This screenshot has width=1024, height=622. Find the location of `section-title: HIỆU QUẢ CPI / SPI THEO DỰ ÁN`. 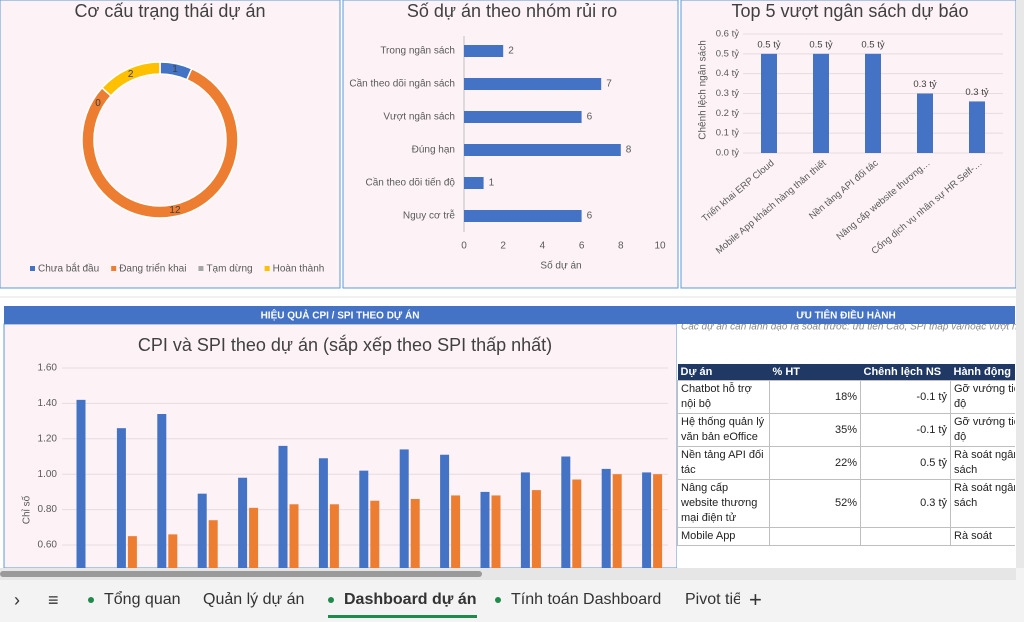

section-title: HIỆU QUẢ CPI / SPI THEO DỰ ÁN is located at coordinates (340, 315).